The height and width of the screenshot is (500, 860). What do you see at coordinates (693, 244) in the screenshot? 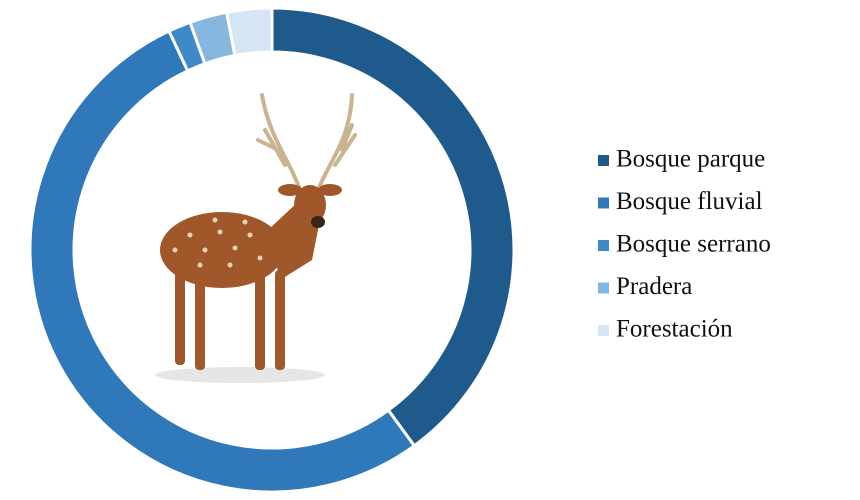
I see `legend-label: Bosque serrano` at bounding box center [693, 244].